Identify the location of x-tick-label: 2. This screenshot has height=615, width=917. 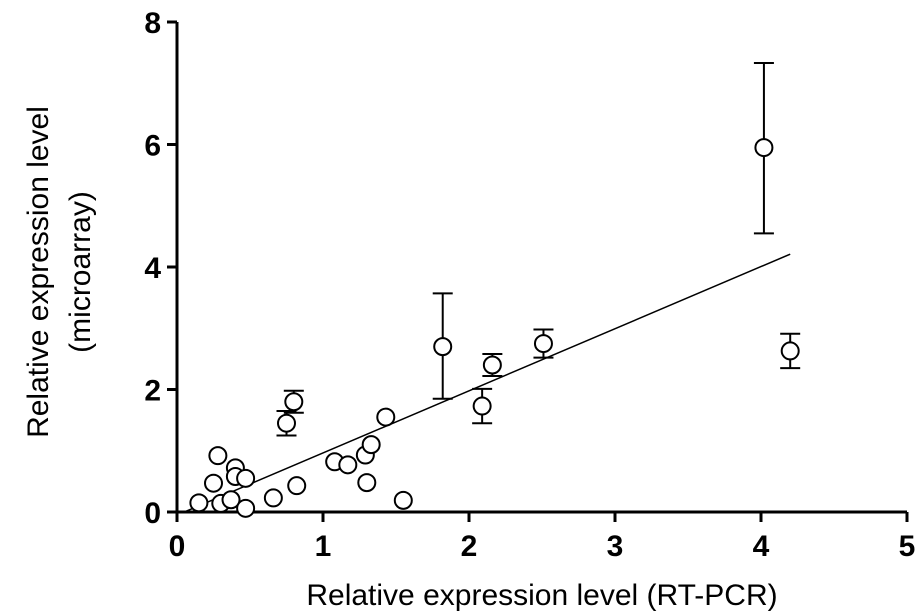
(469, 546).